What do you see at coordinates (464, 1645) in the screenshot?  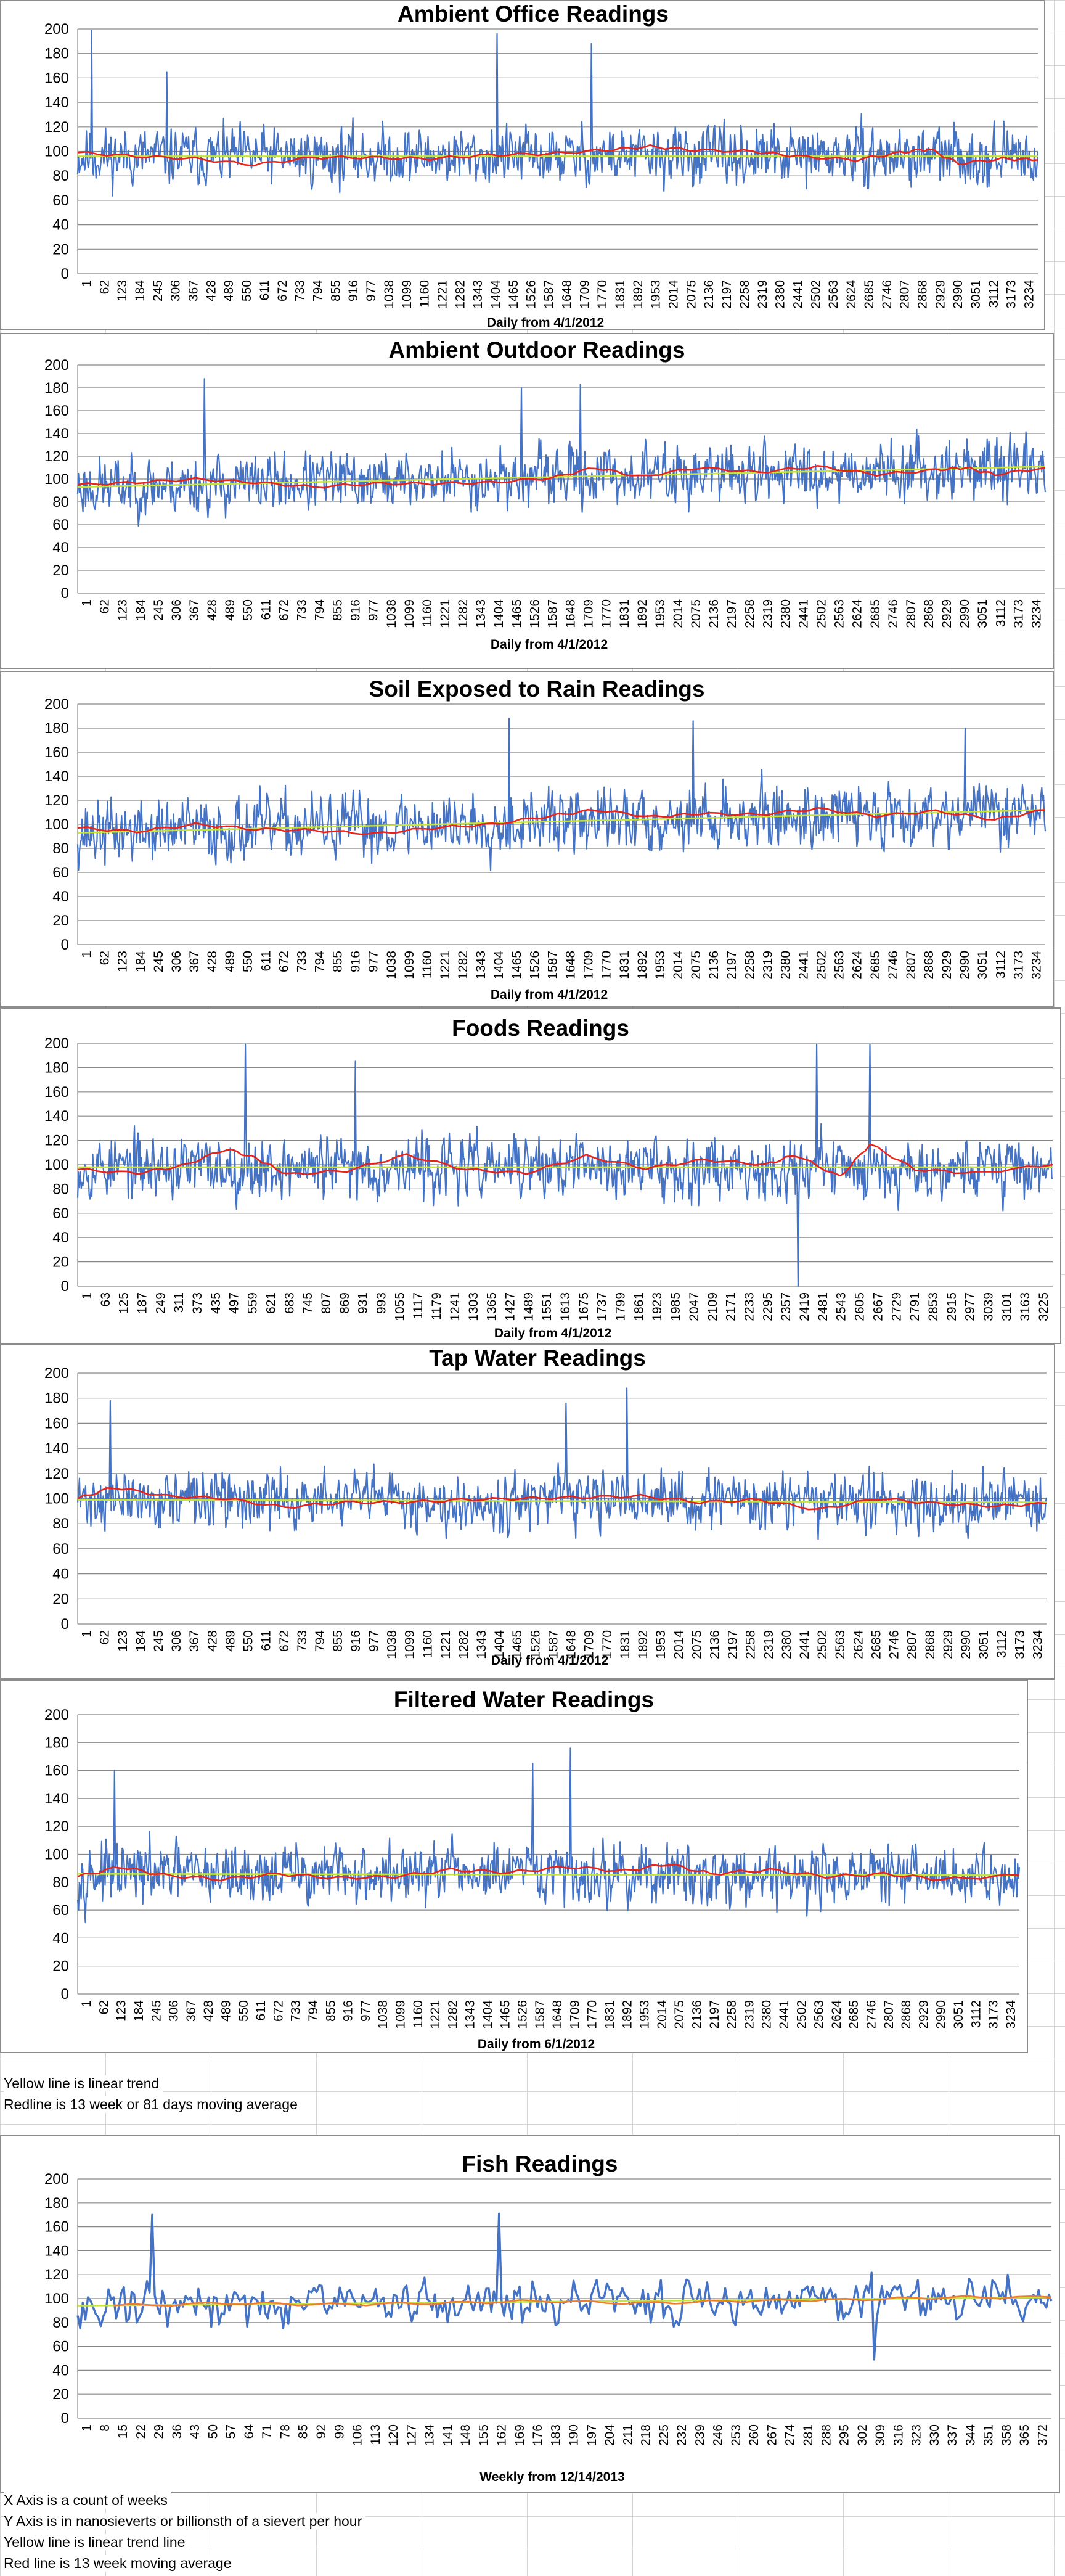 I see `x-tick-label: 1282` at bounding box center [464, 1645].